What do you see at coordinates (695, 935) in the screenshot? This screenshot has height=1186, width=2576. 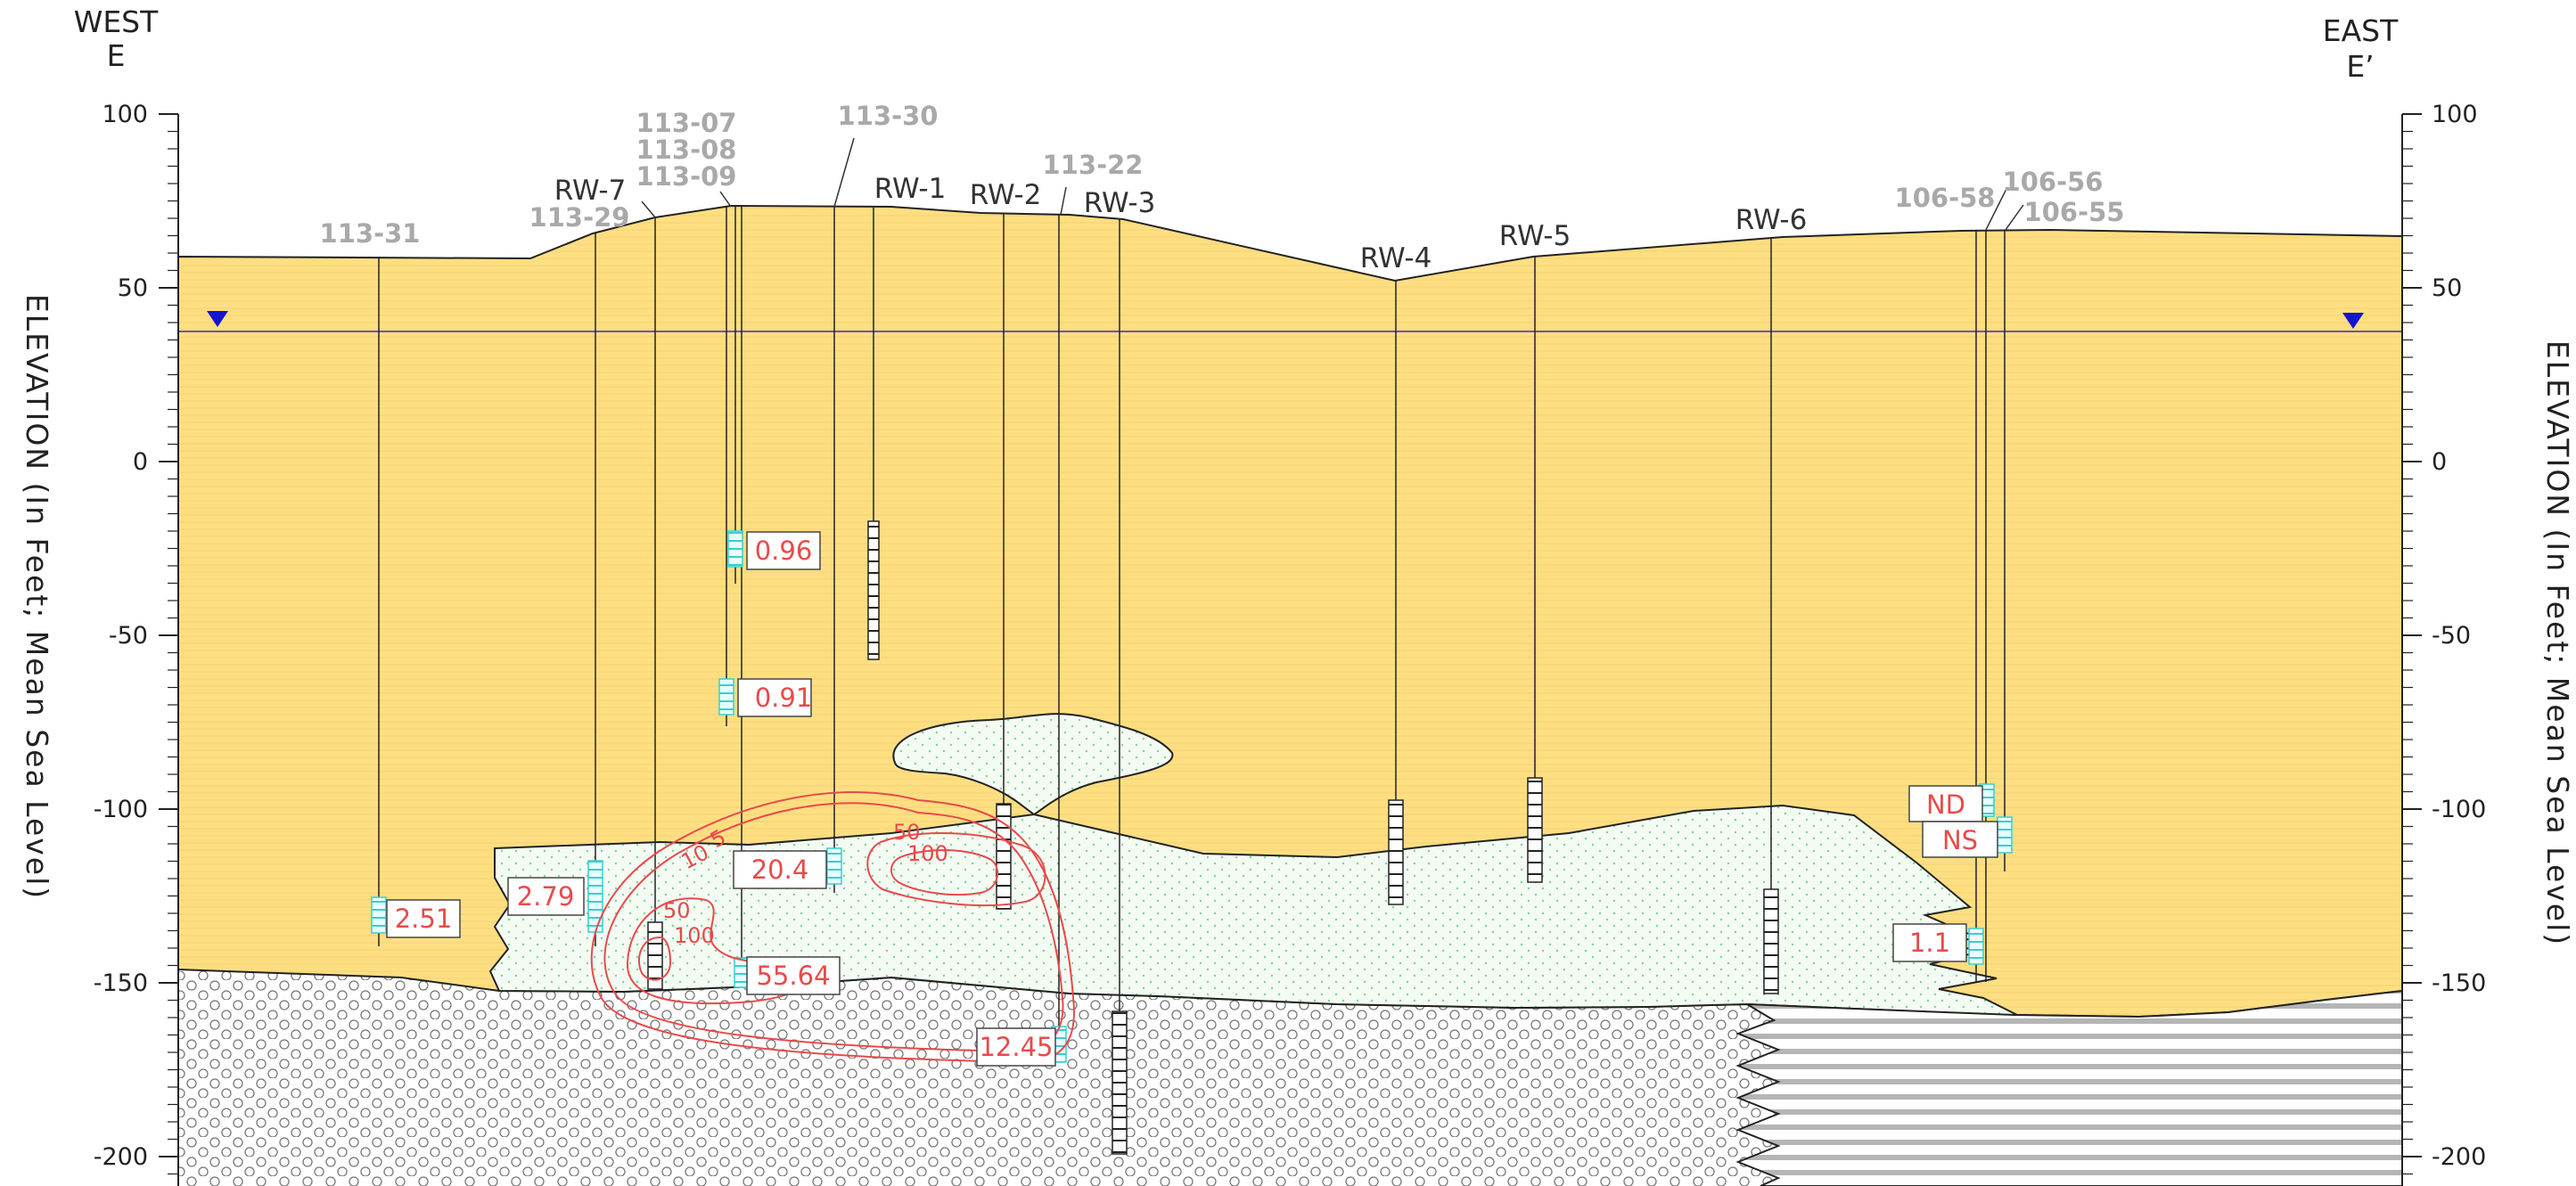 I see `contour-label-100-west: 100` at bounding box center [695, 935].